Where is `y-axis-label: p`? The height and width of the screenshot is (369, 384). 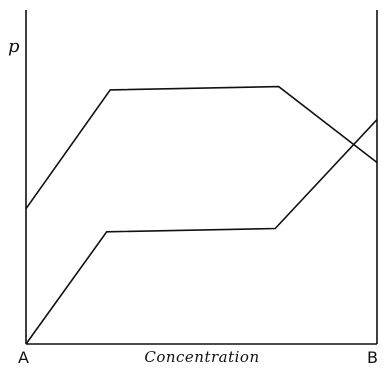 y-axis-label: p is located at coordinates (14, 46).